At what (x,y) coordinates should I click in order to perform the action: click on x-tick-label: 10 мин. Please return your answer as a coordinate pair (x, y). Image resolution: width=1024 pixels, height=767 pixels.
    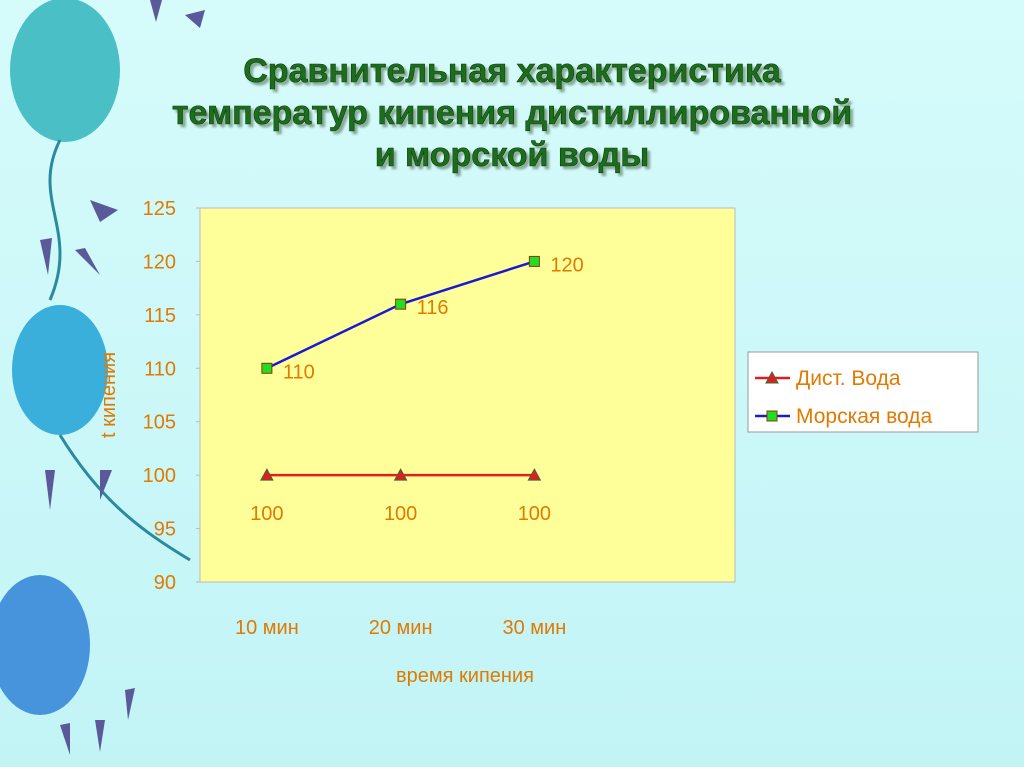
    Looking at the image, I should click on (267, 628).